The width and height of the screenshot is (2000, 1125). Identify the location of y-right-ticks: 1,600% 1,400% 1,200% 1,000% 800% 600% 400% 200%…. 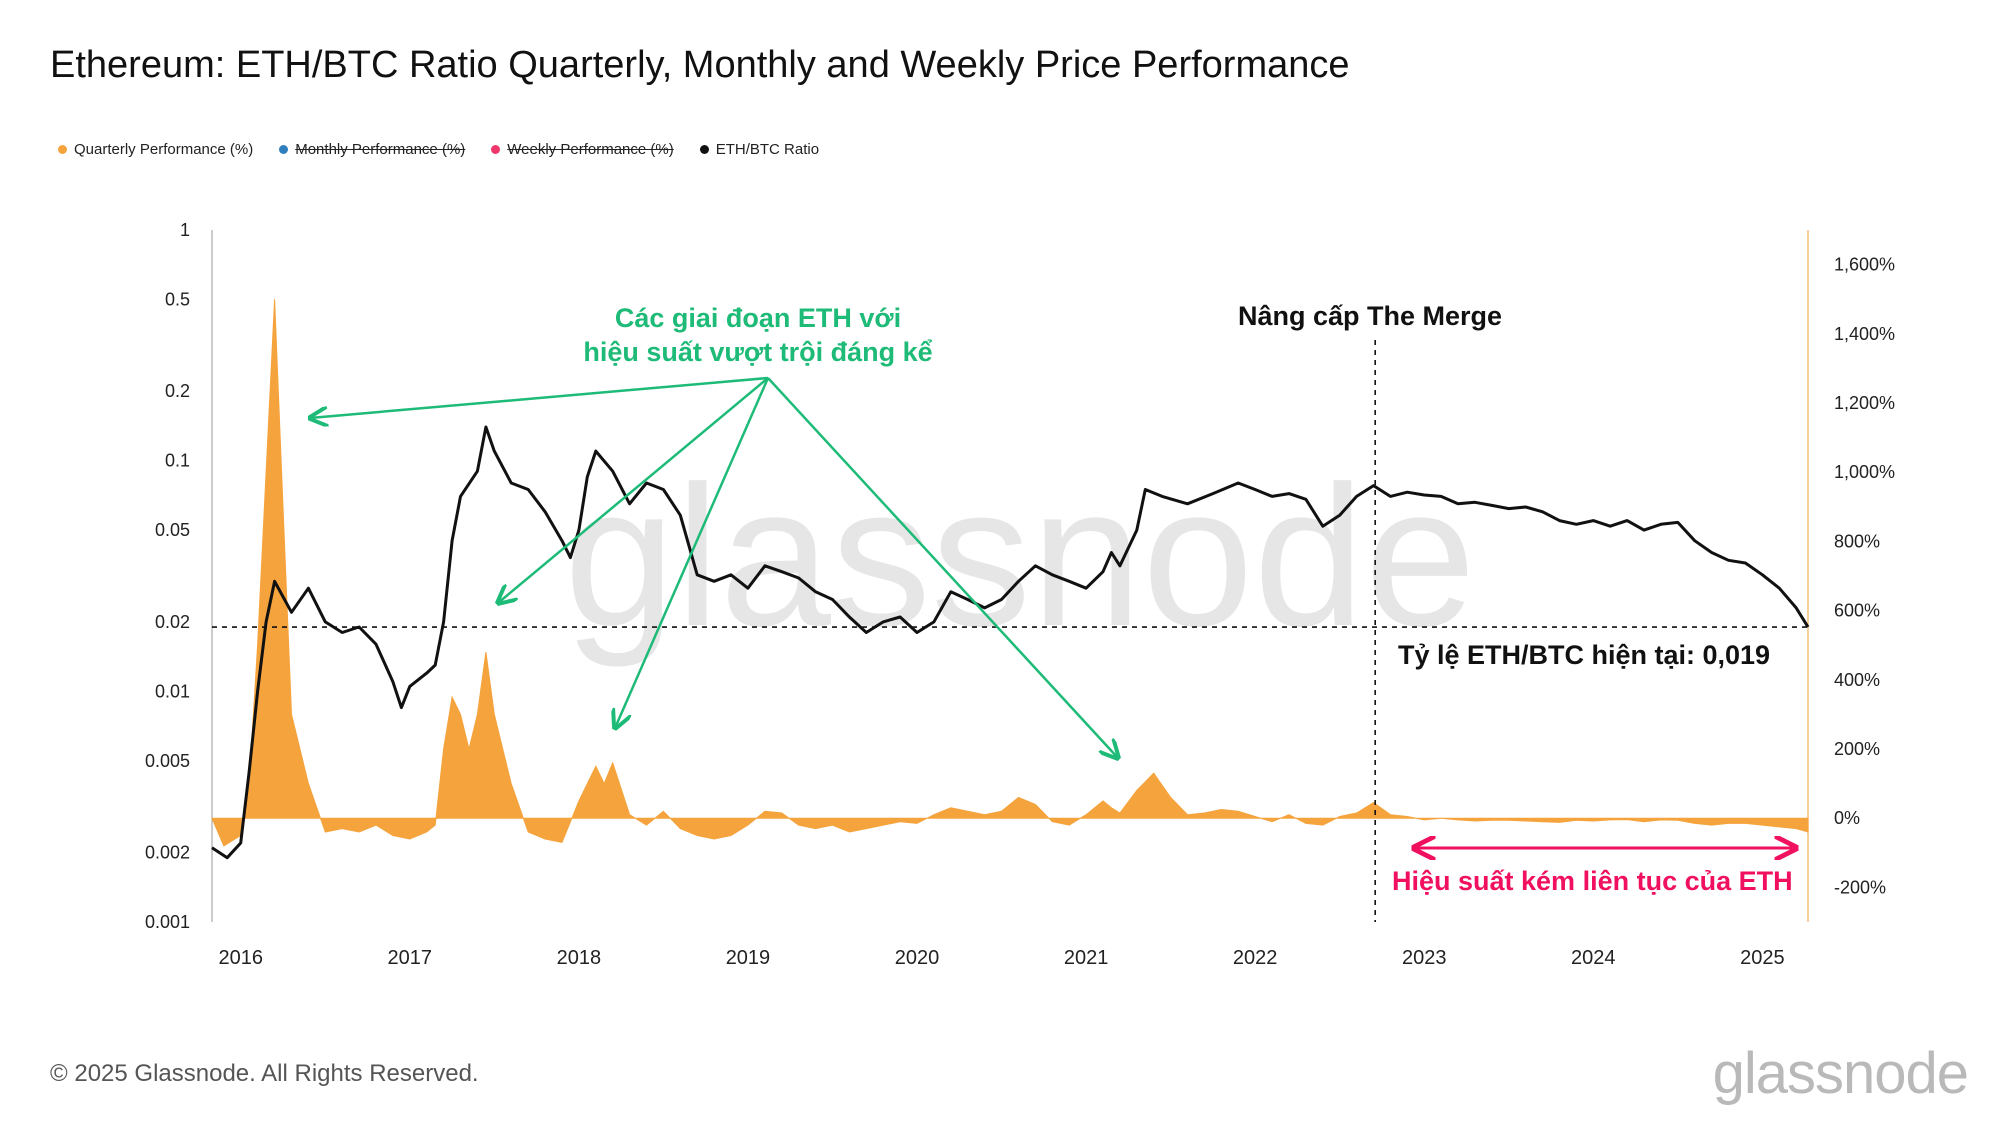
(1864, 576).